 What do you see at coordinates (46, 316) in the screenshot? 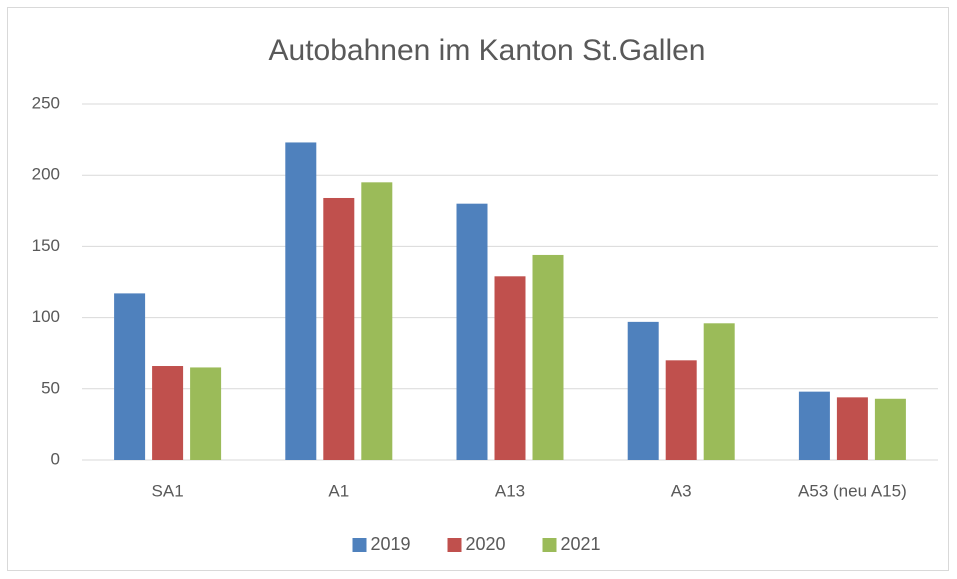
I see `y-tick-label: 100` at bounding box center [46, 316].